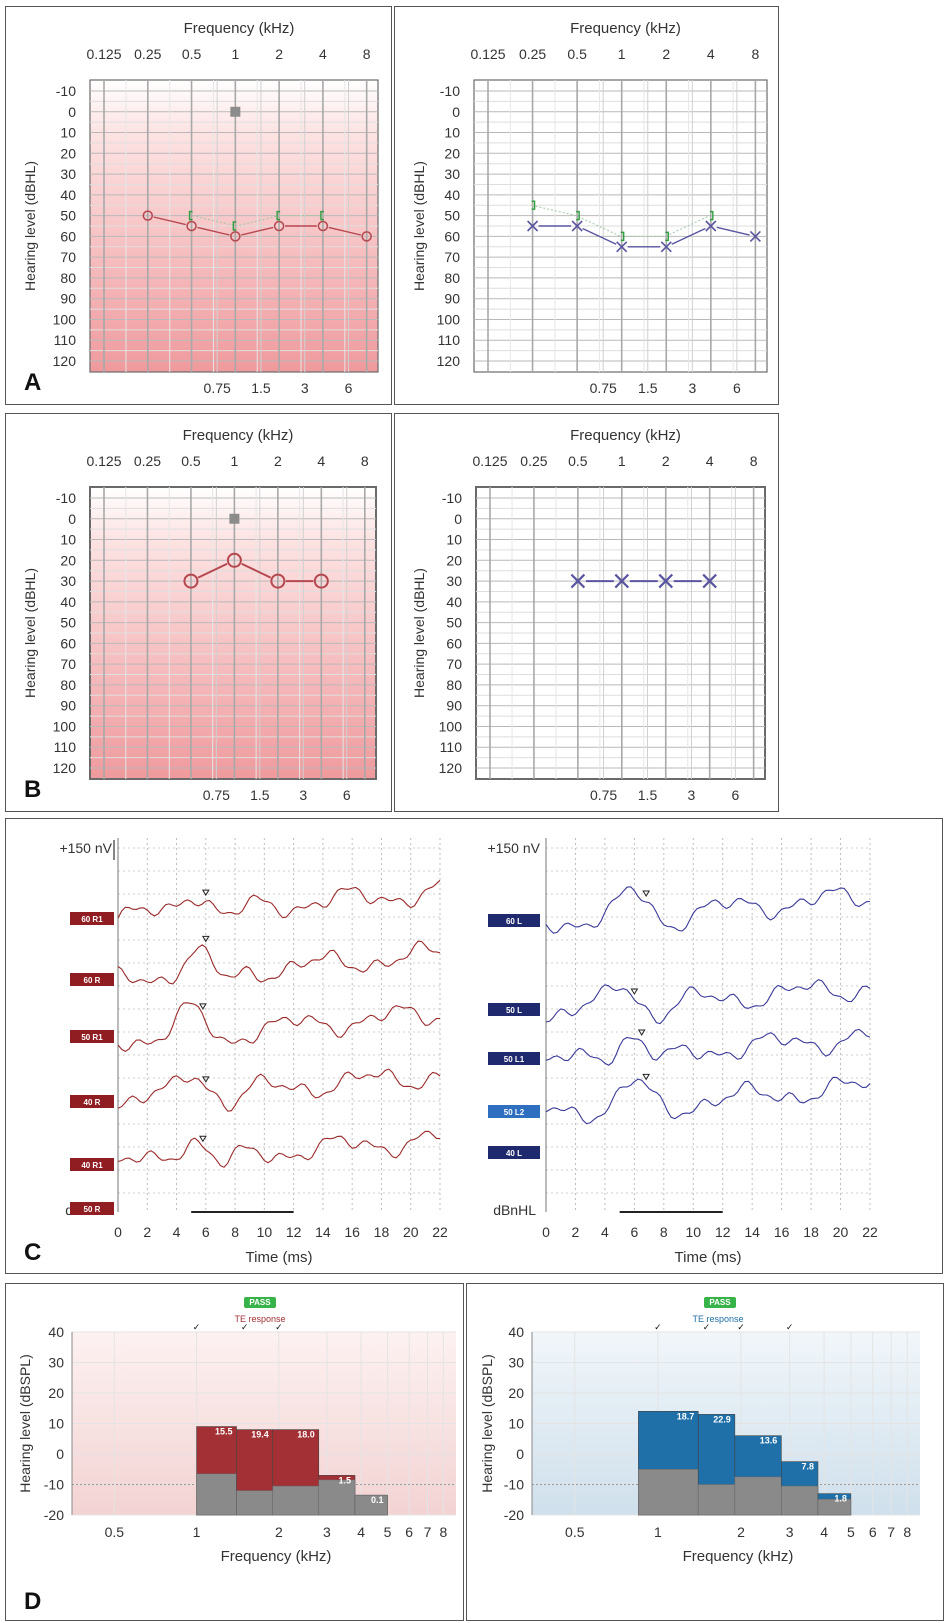  Describe the element at coordinates (68, 706) in the screenshot. I see `y-tick: 90` at that location.